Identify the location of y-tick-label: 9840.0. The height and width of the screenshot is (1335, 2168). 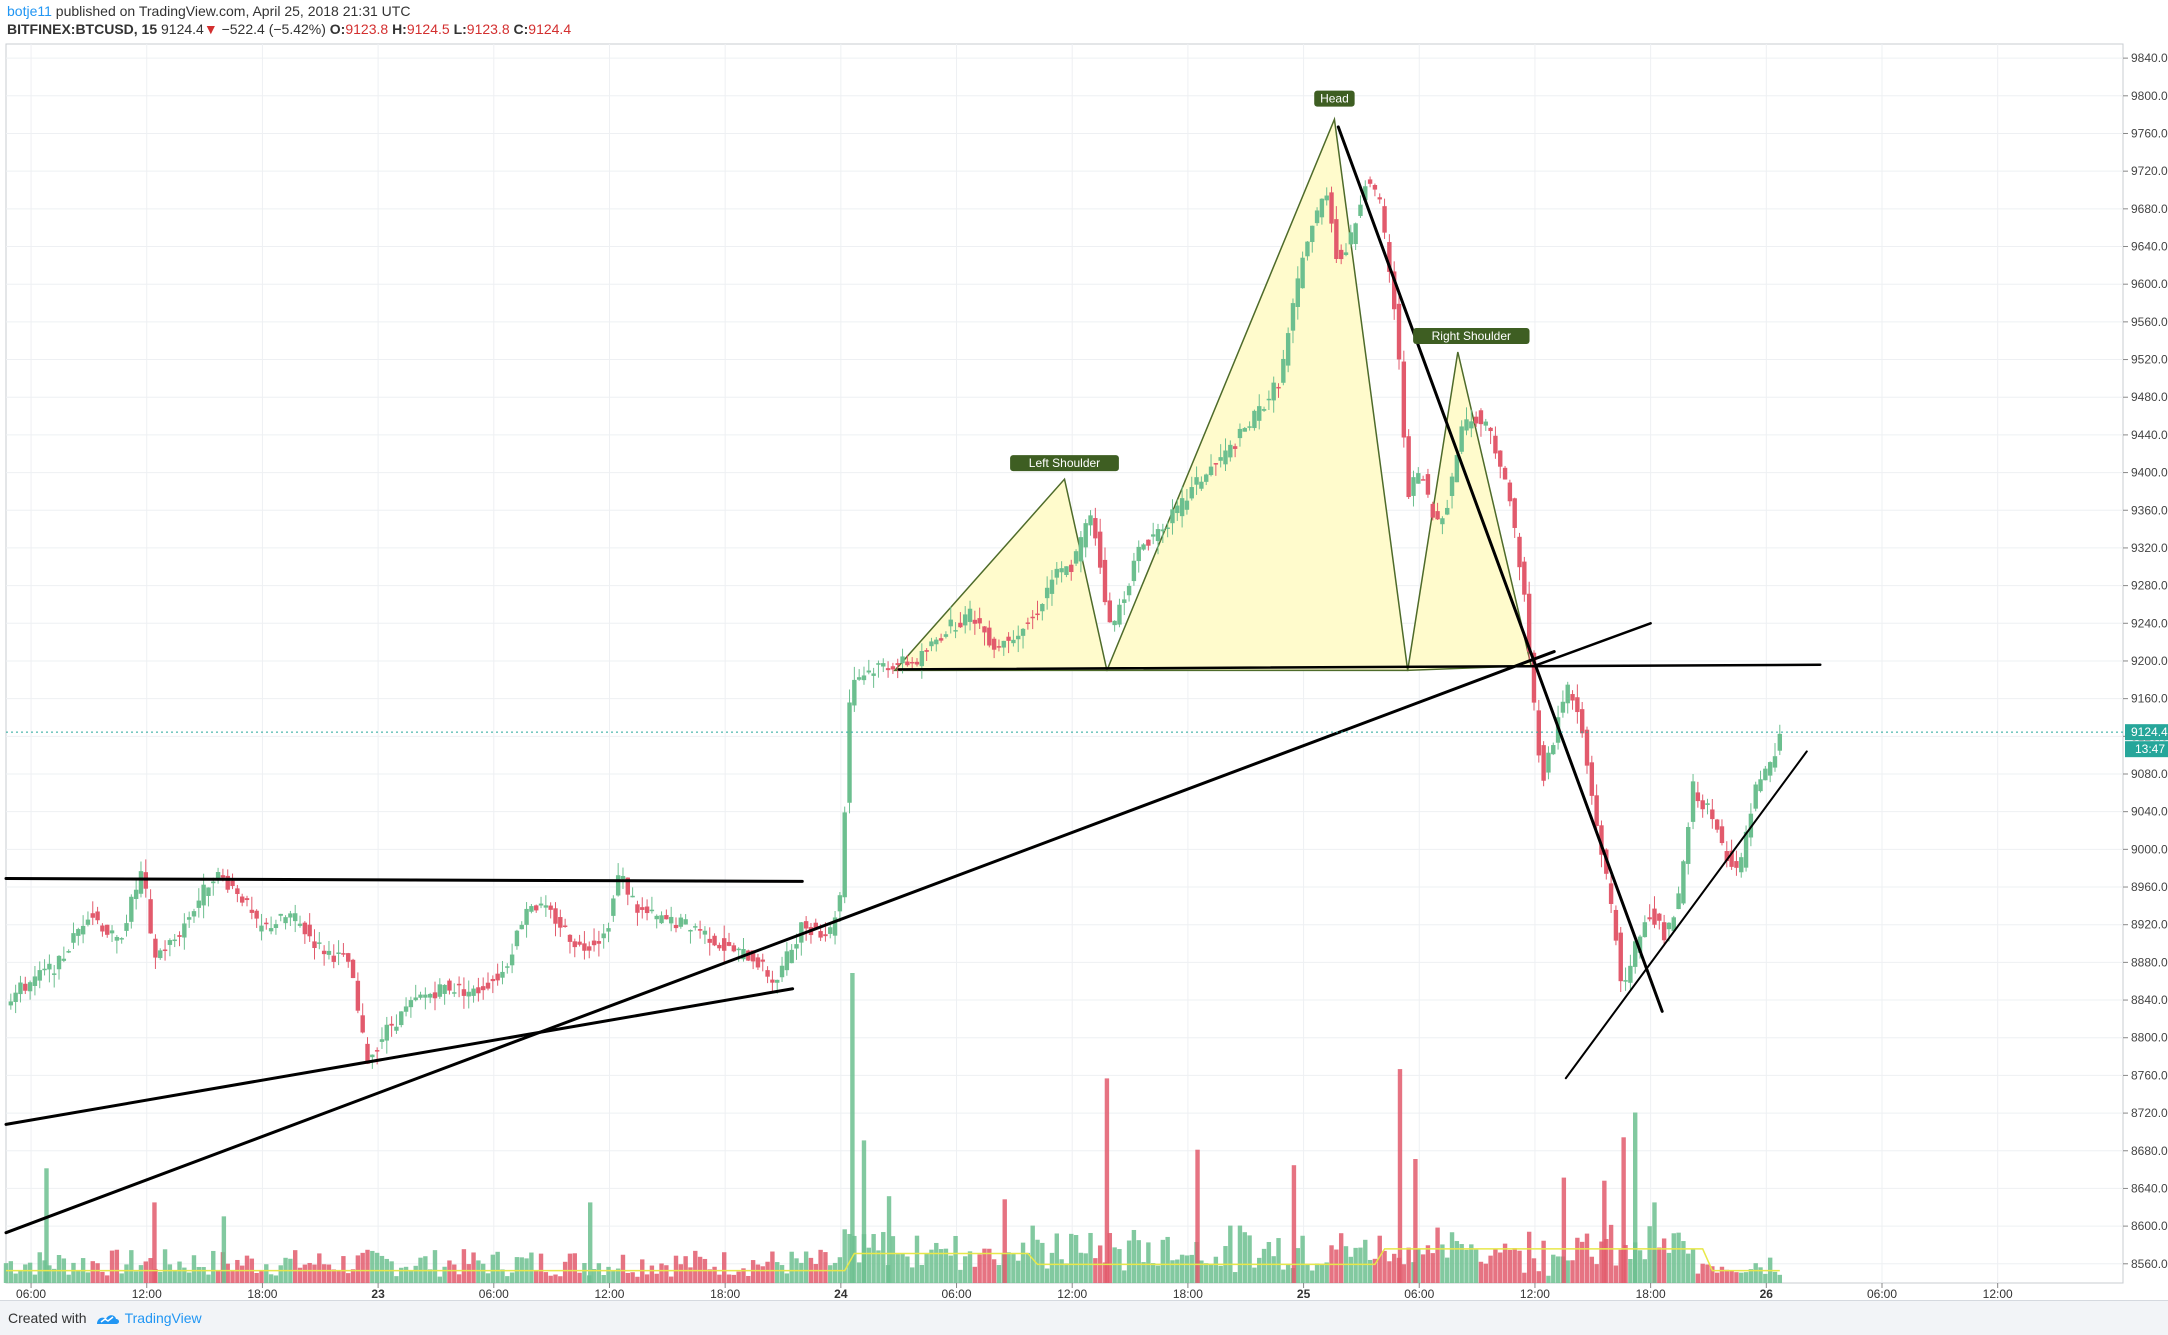
(2149, 58).